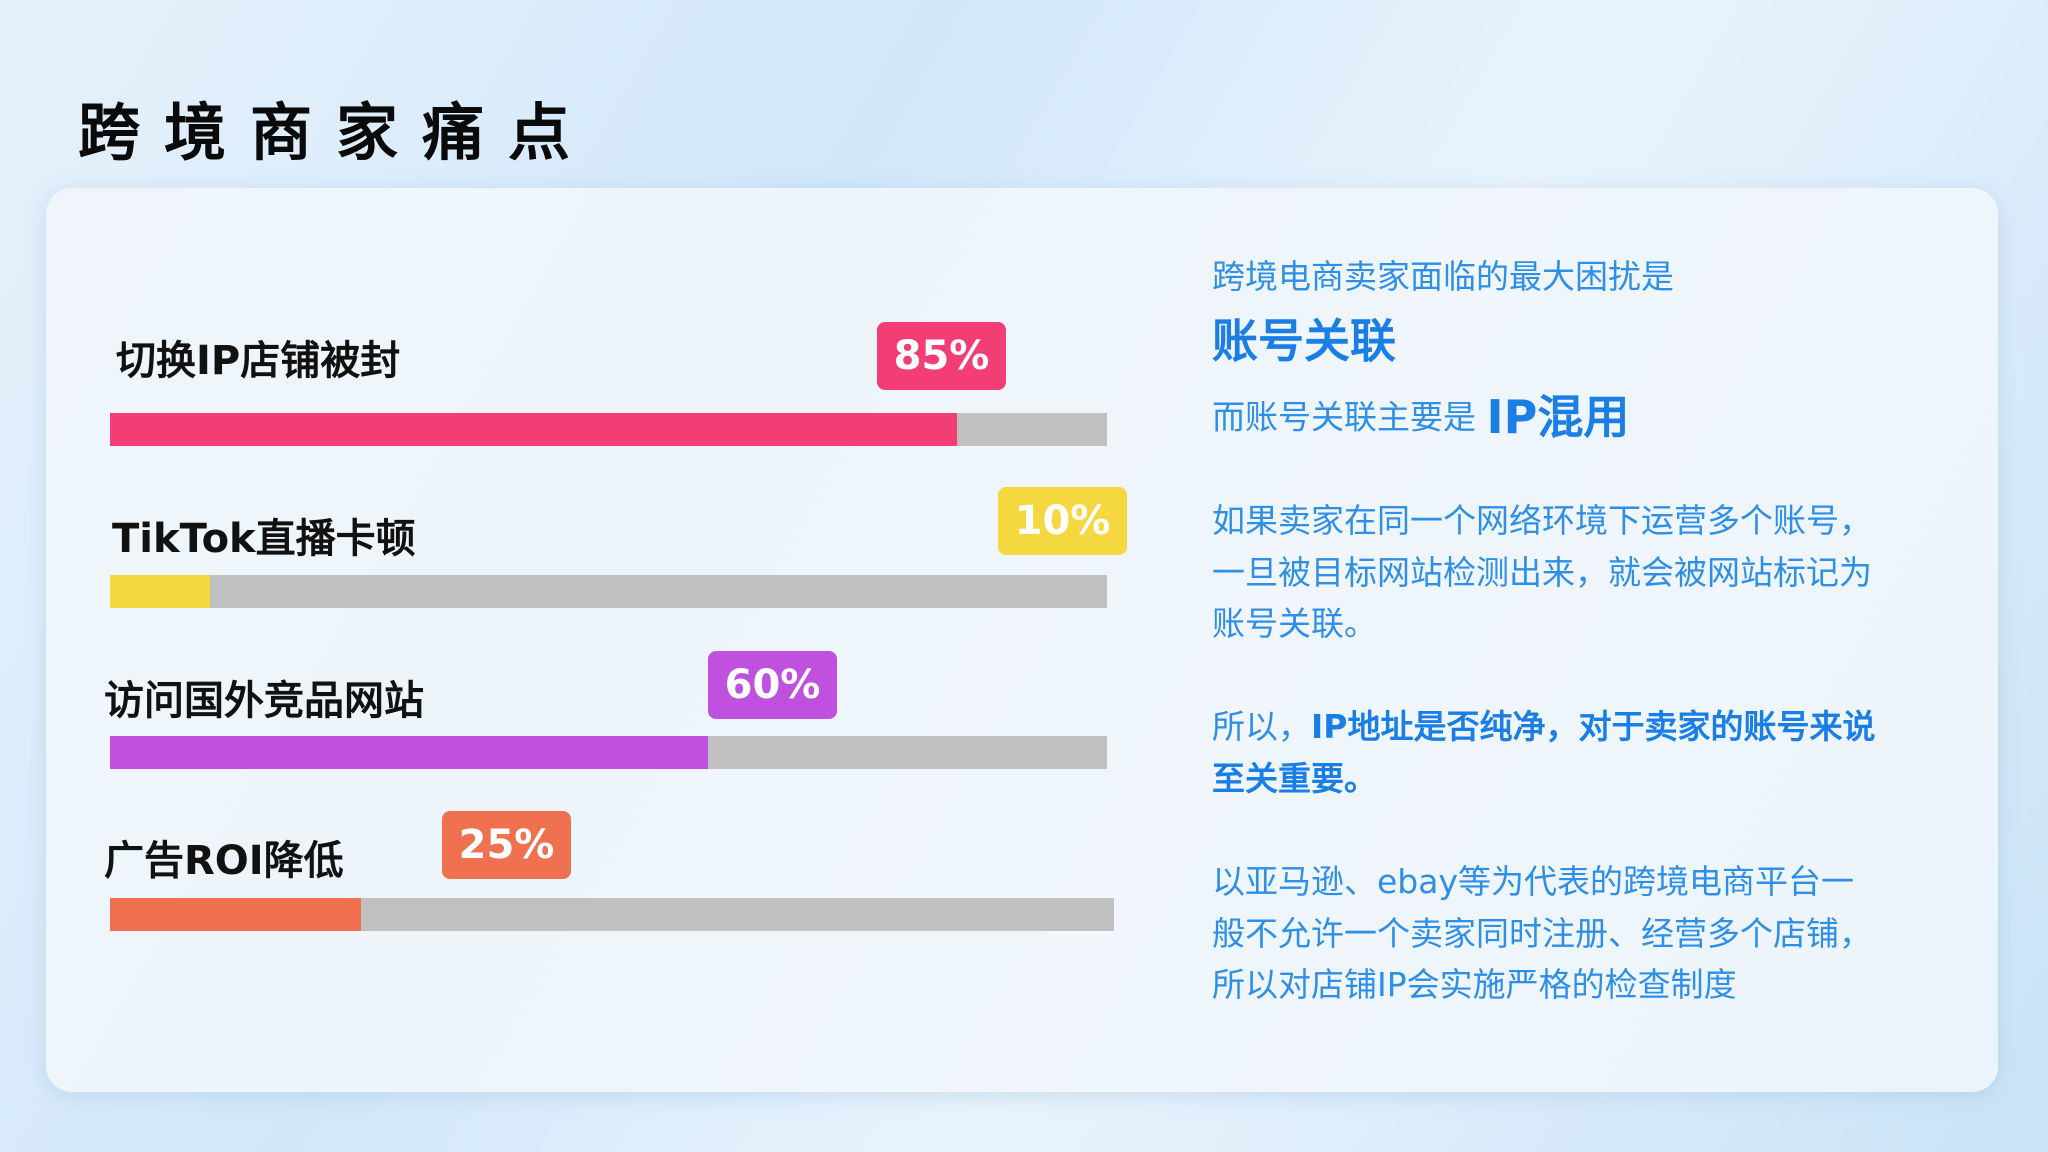 The image size is (2048, 1152). Describe the element at coordinates (1443, 276) in the screenshot. I see `intro-text: 跨境电商卖家面临的最大困扰是` at that location.